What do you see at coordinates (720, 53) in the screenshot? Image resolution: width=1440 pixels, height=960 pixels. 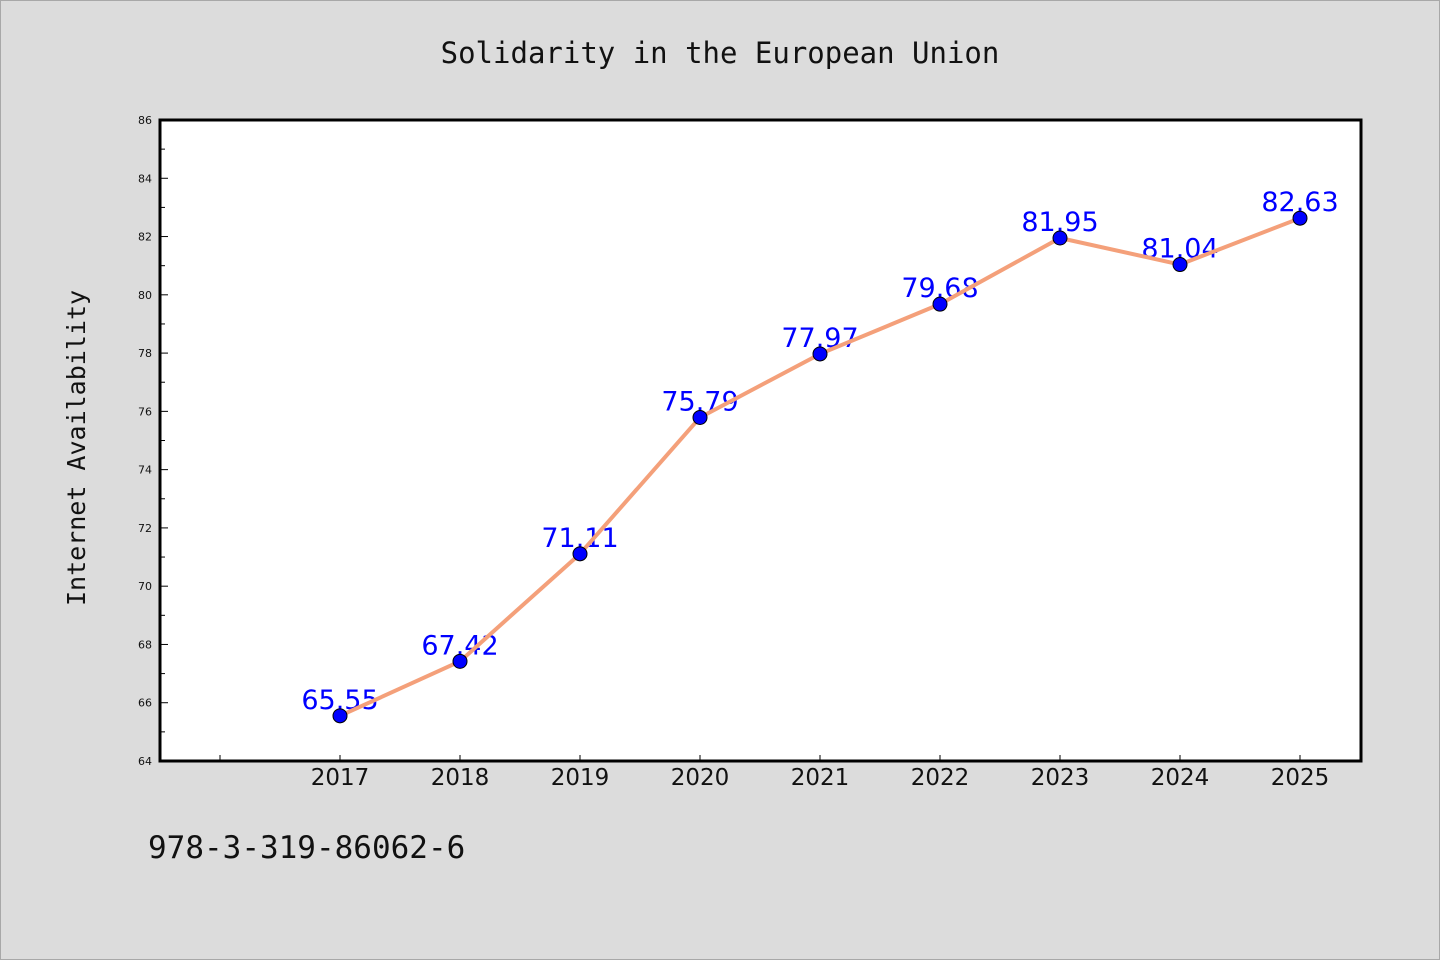 I see `chart-title: Solidarity in the European Union` at bounding box center [720, 53].